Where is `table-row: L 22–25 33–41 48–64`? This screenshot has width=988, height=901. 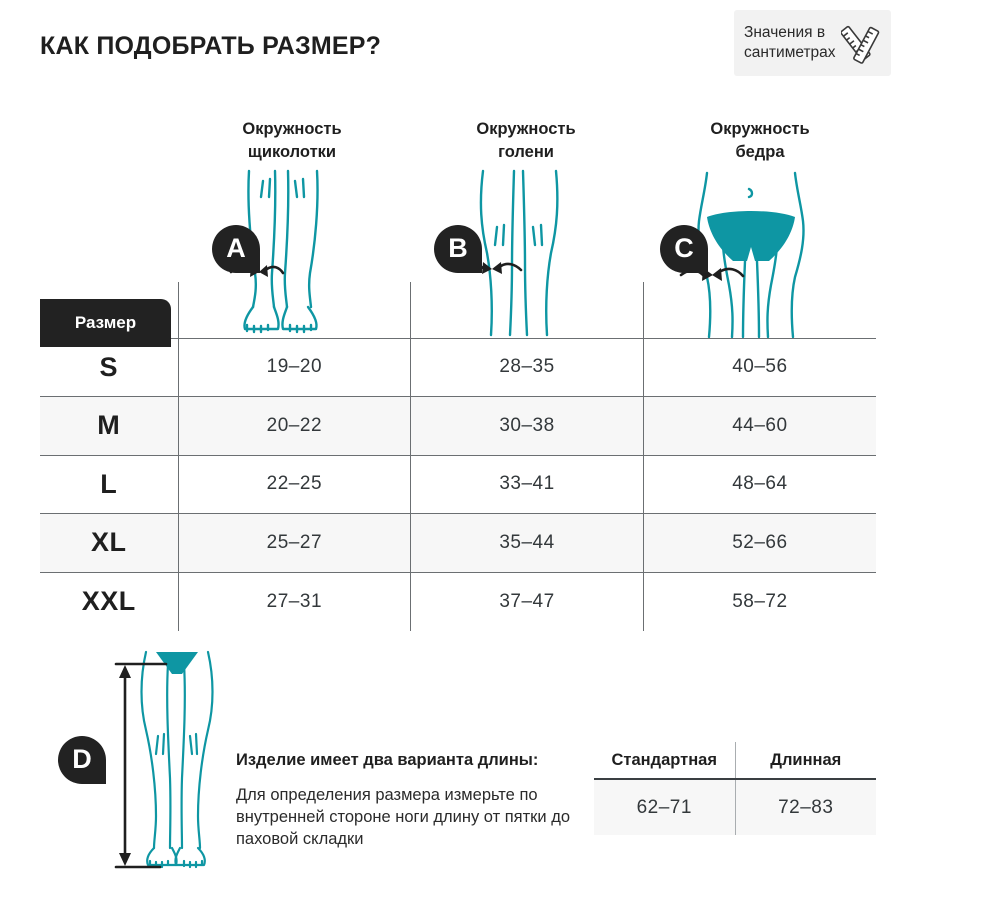 table-row: L 22–25 33–41 48–64 is located at coordinates (458, 484).